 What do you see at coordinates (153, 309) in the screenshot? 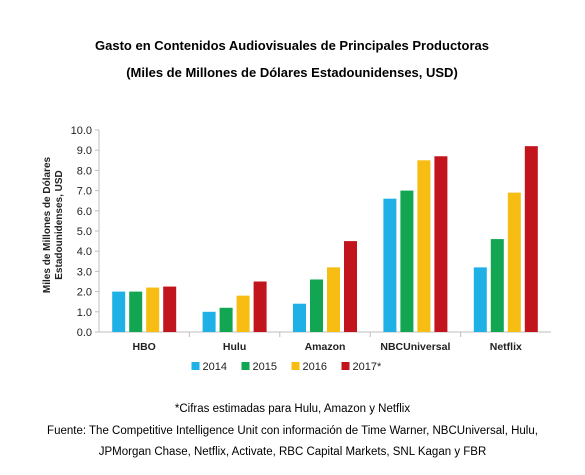
I see `bar-hbo-2016` at bounding box center [153, 309].